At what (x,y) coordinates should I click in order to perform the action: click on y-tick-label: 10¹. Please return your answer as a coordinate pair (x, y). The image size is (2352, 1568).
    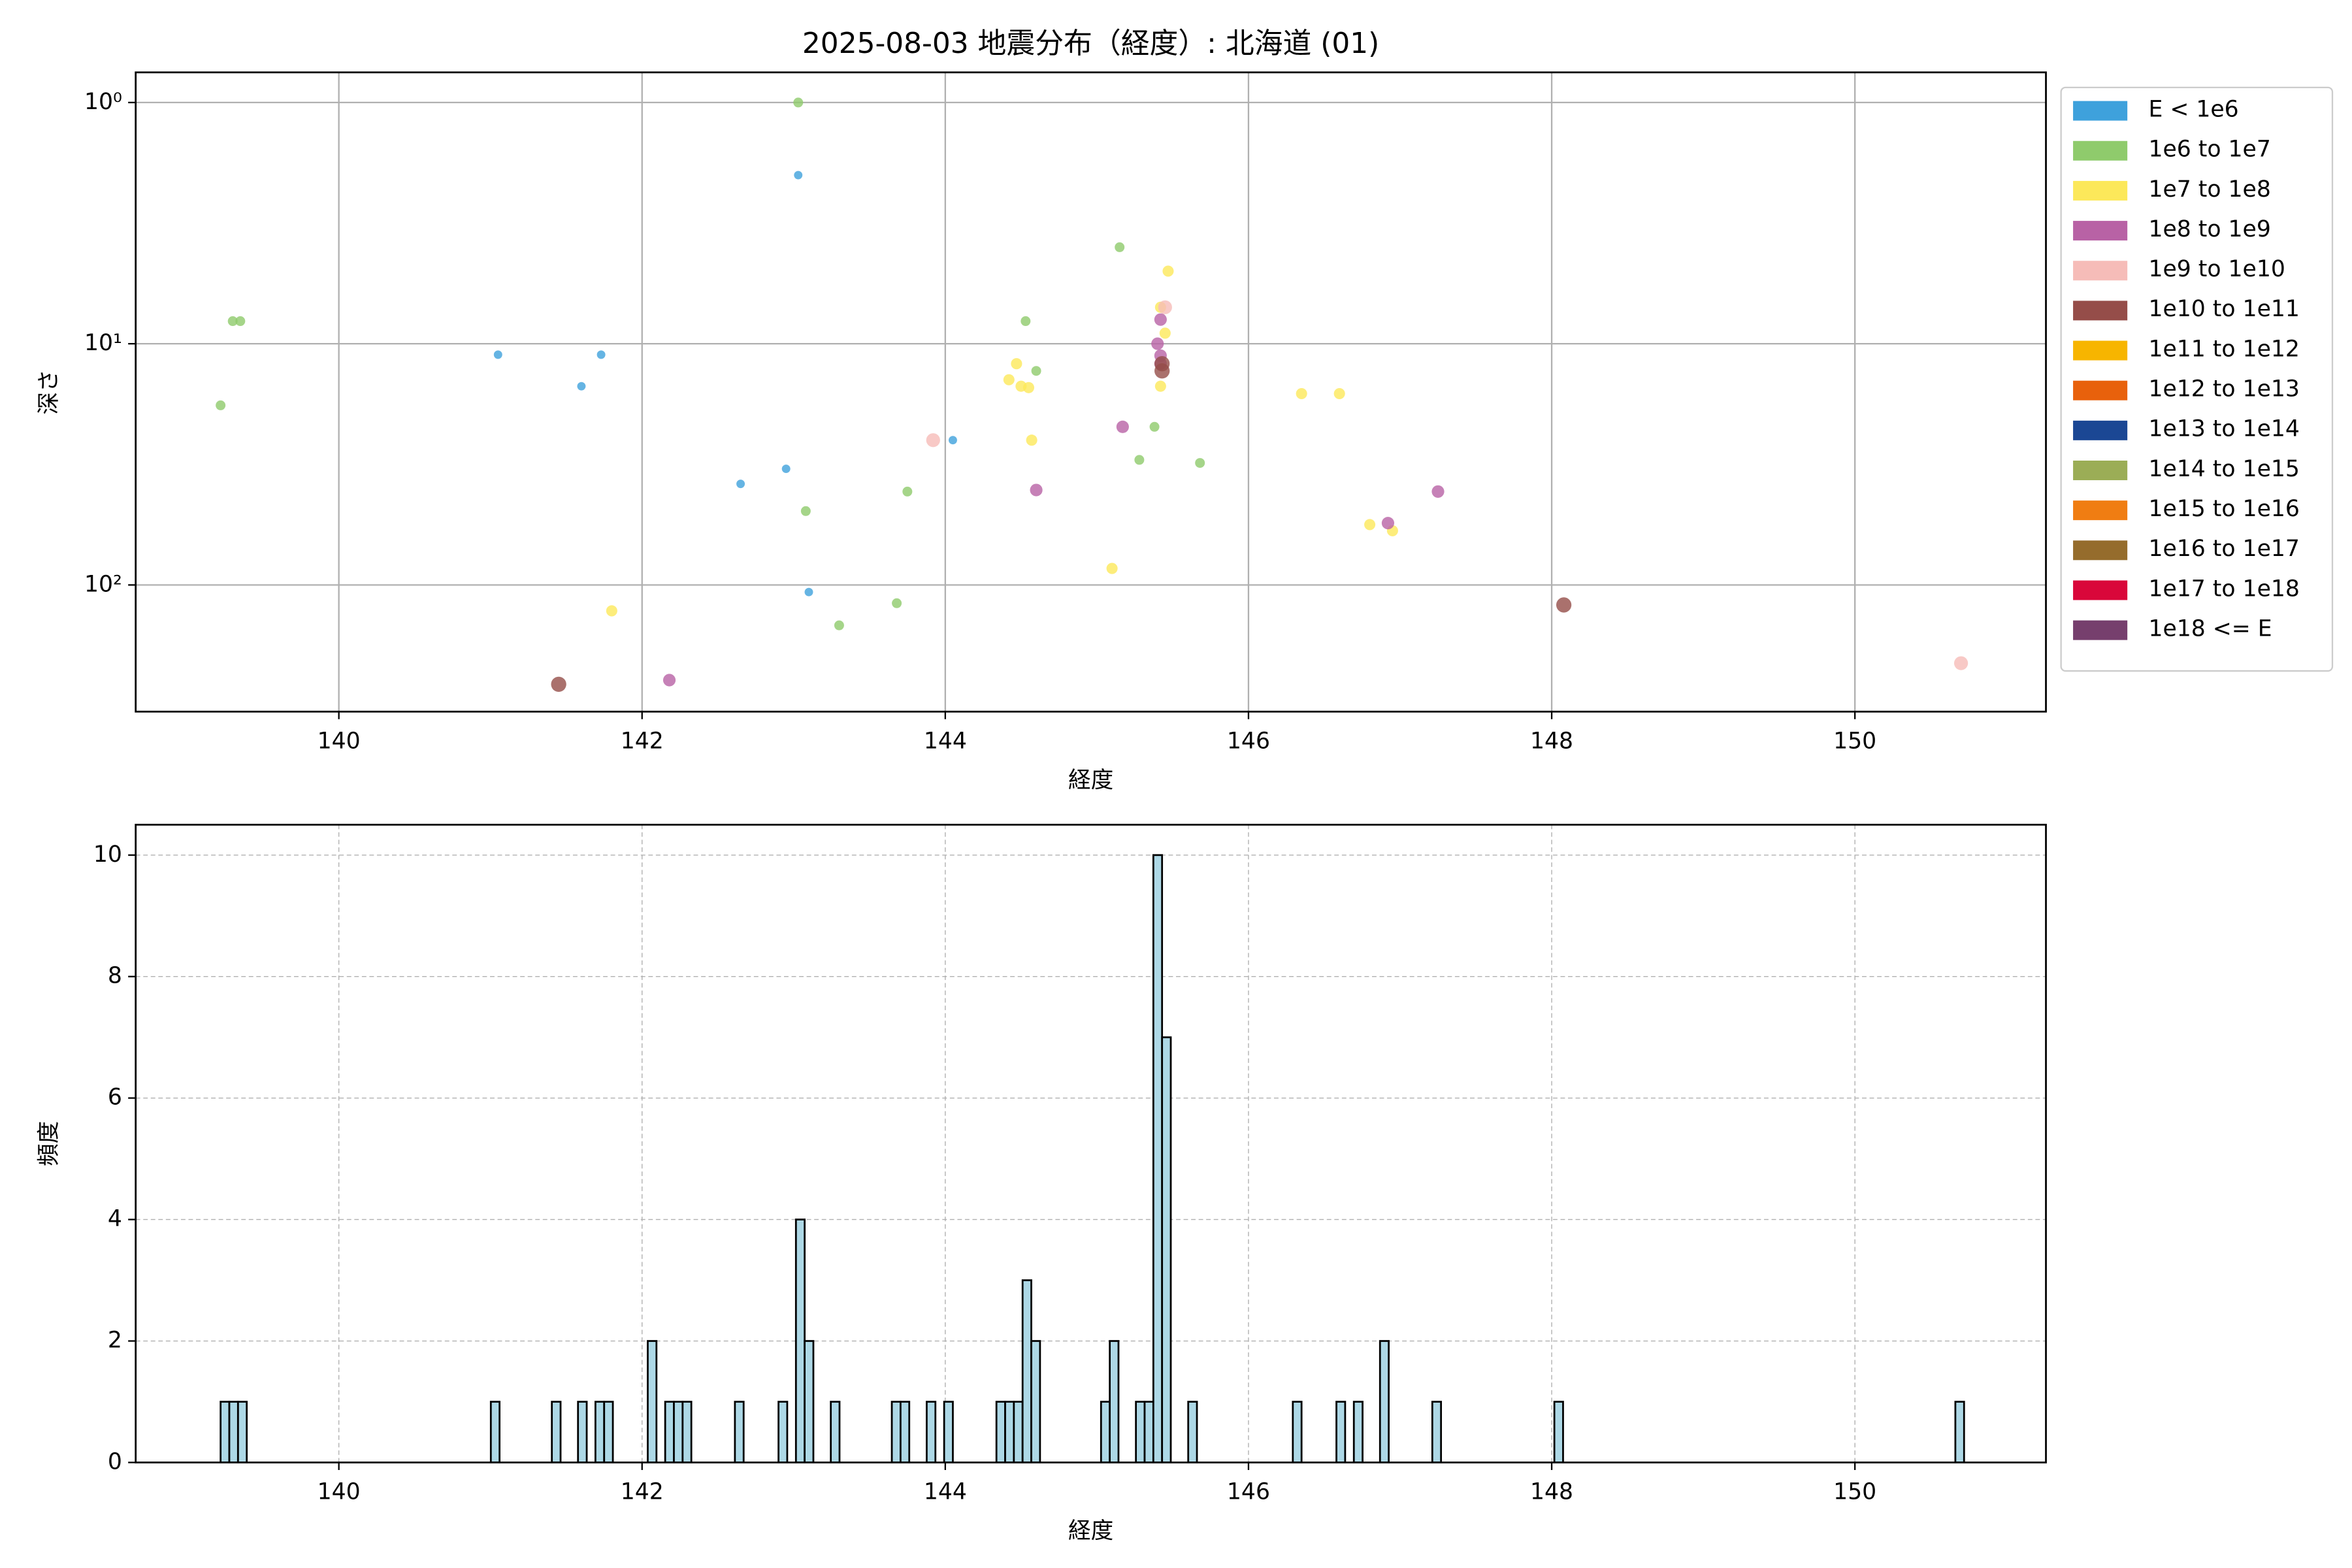
    Looking at the image, I should click on (103, 343).